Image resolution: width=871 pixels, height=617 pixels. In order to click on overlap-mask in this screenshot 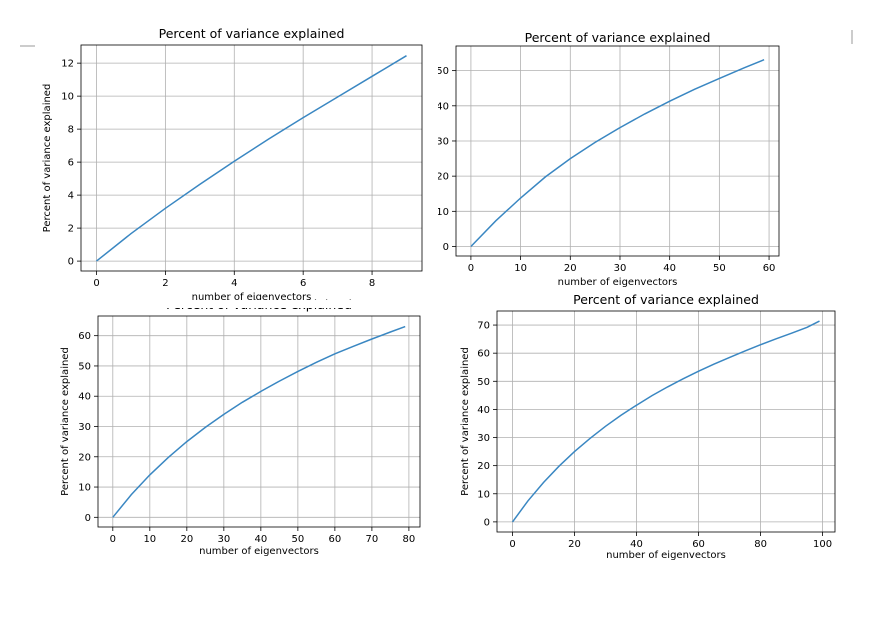, I will do `click(270, 304)`.